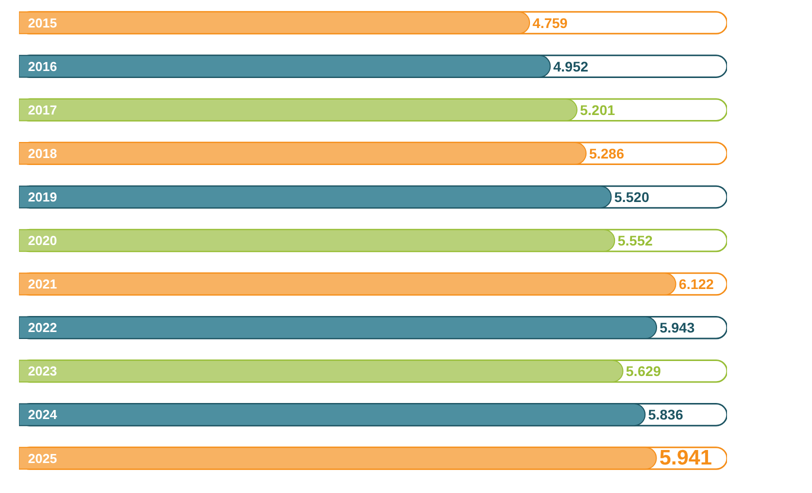 The width and height of the screenshot is (812, 493). I want to click on y-tick-label: 2022, so click(42, 328).